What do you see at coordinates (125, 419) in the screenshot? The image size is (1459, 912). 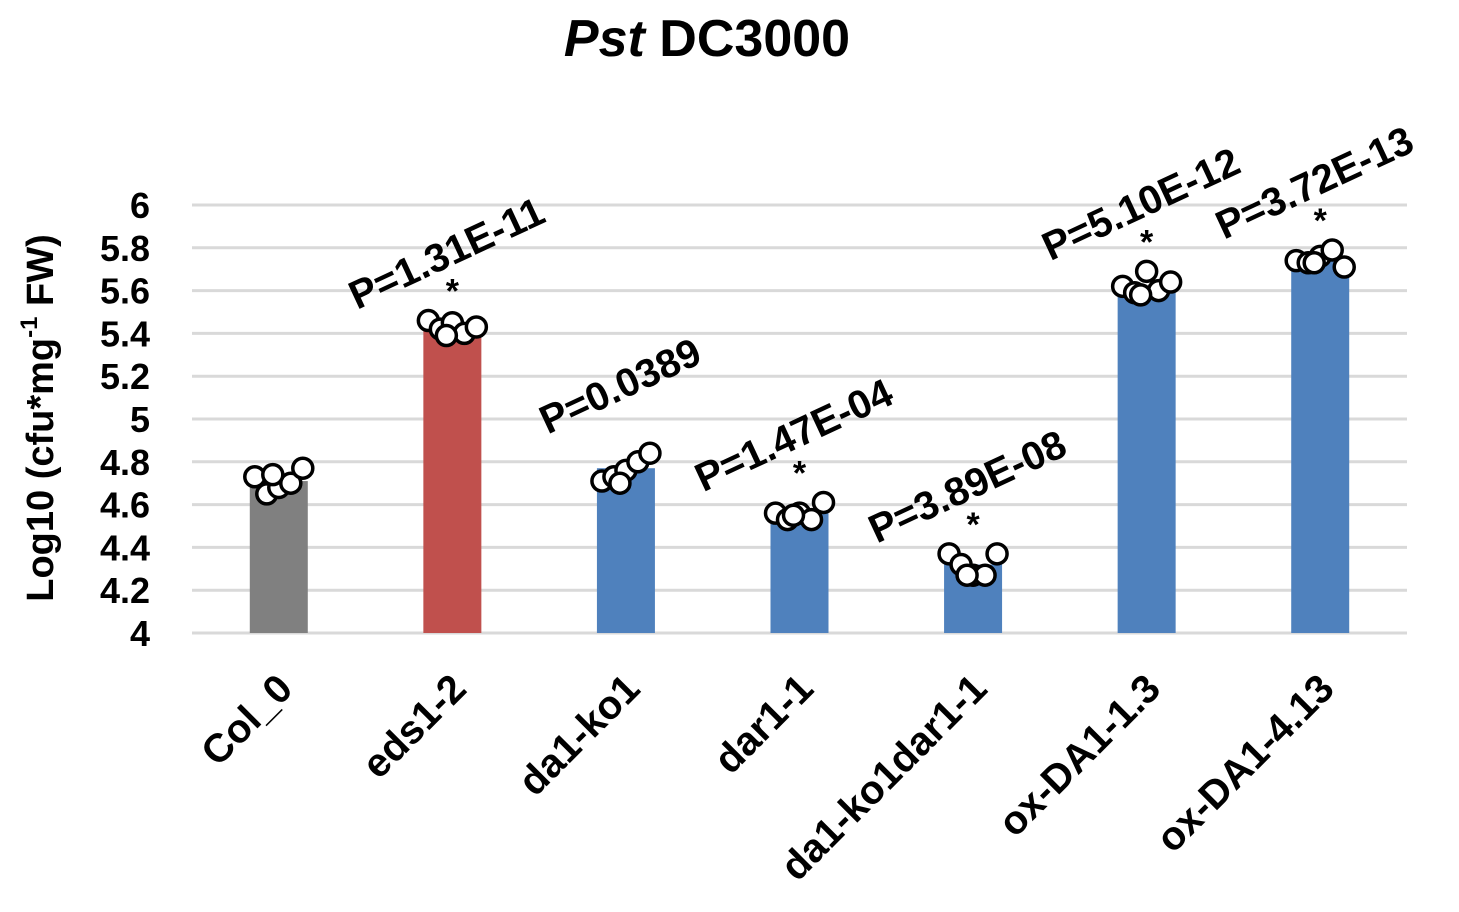 I see `y-tick-labels: 44.24.44.64.855.25.45.65.86` at bounding box center [125, 419].